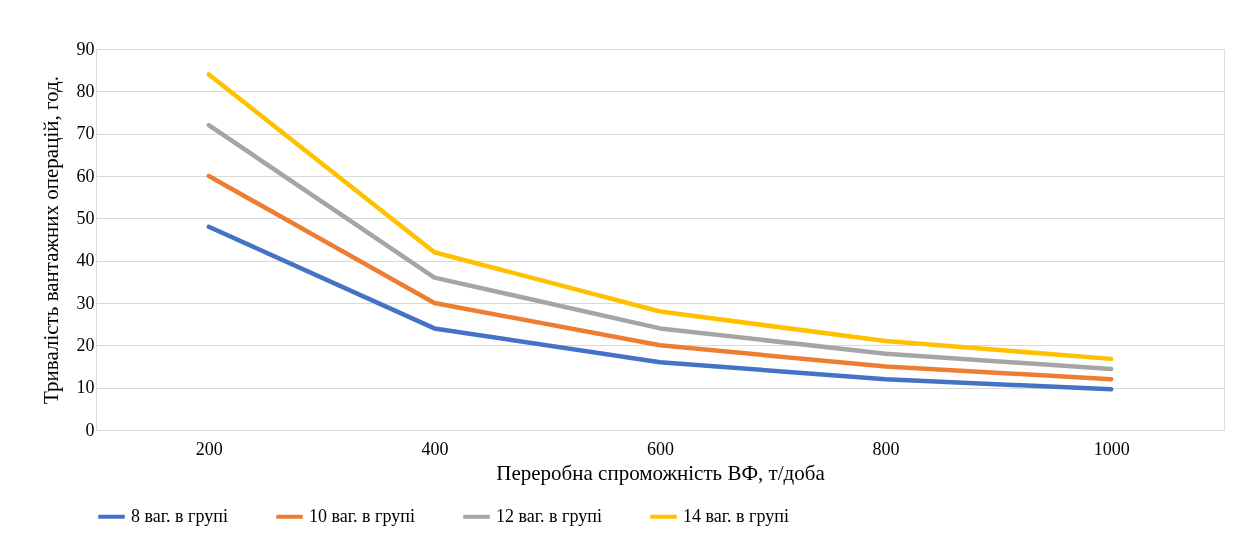 Image resolution: width=1254 pixels, height=541 pixels. Describe the element at coordinates (209, 448) in the screenshot. I see `x-tick-label: 200` at that location.